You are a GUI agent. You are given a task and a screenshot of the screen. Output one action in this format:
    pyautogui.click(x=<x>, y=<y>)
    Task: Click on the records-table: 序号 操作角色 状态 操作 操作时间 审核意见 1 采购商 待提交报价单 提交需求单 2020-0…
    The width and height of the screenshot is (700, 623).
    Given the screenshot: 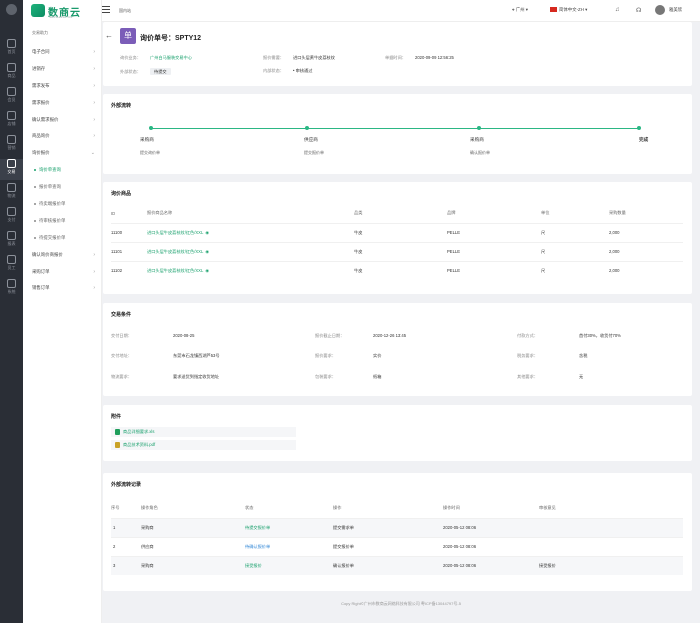 What is the action you would take?
    pyautogui.click(x=397, y=537)
    